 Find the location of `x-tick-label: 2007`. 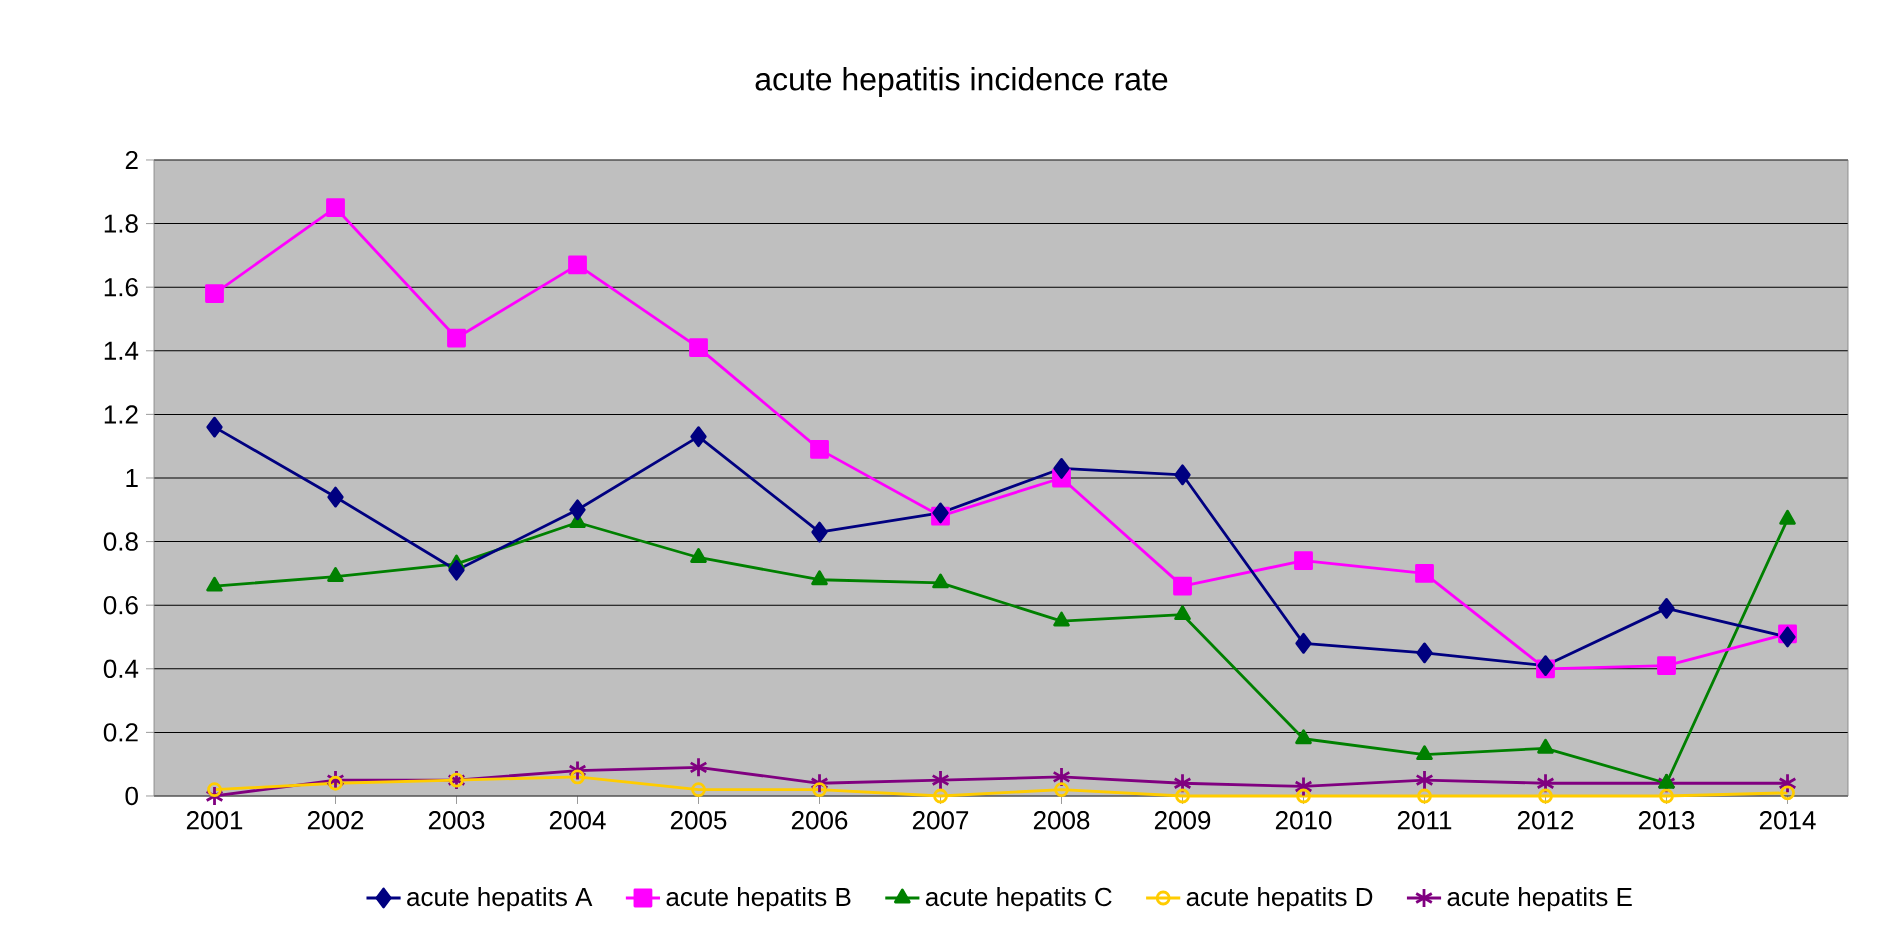

x-tick-label: 2007 is located at coordinates (940, 820).